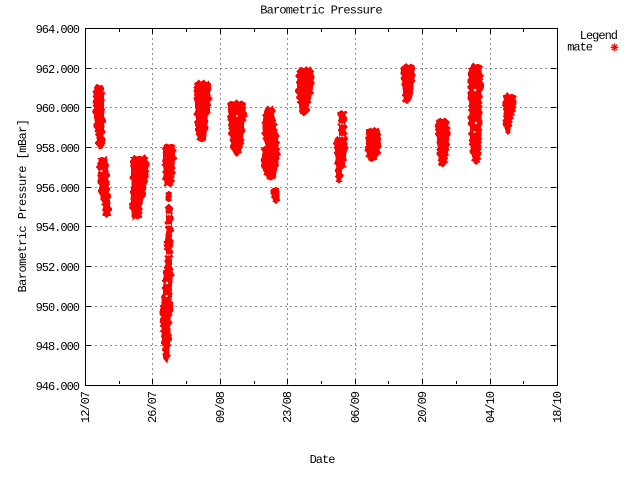  What do you see at coordinates (323, 460) in the screenshot?
I see `svg-text: Date` at bounding box center [323, 460].